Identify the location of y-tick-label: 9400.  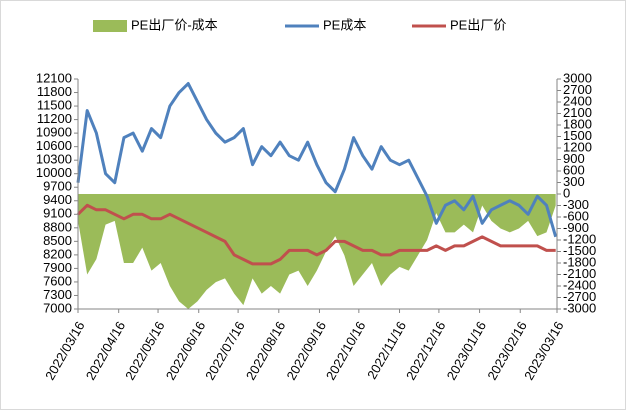
(57, 199).